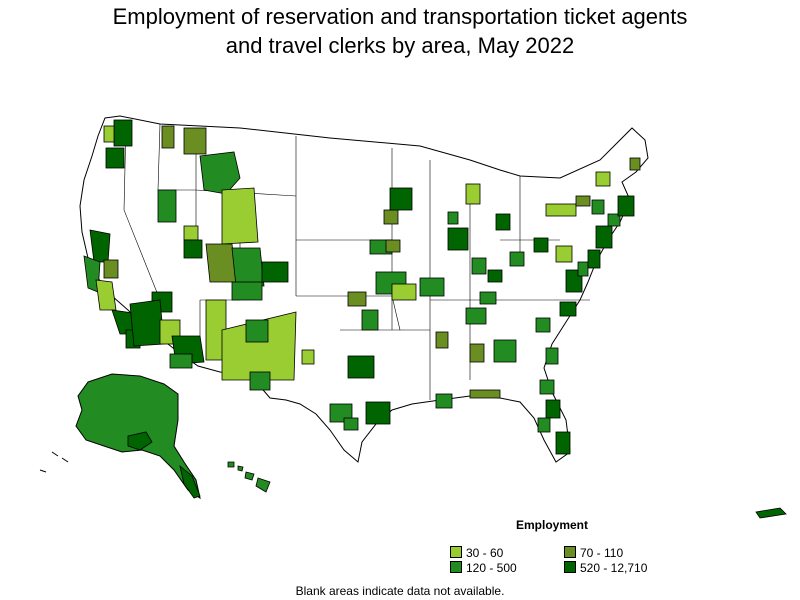 This screenshot has width=800, height=600. I want to click on area-albuquerque, so click(259, 346).